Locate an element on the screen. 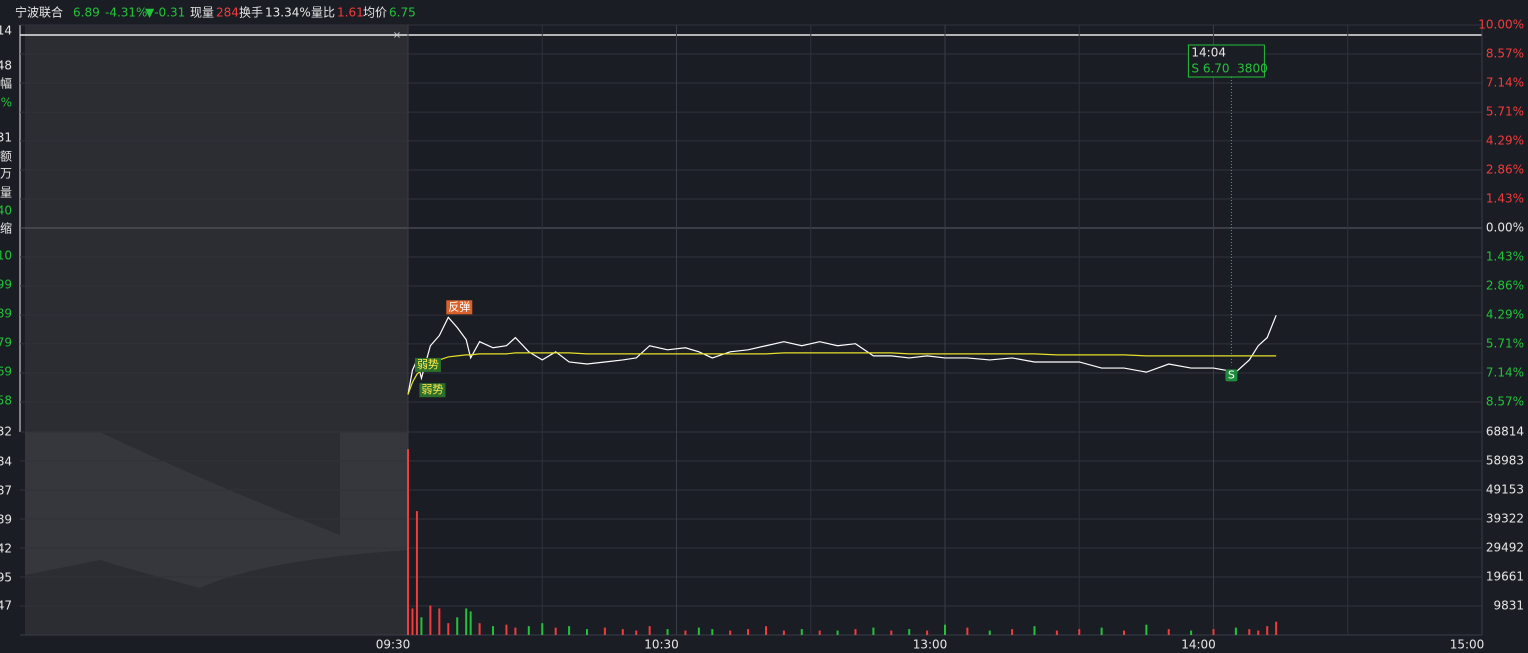 The width and height of the screenshot is (1528, 653). left-label: 40 is located at coordinates (6, 211).